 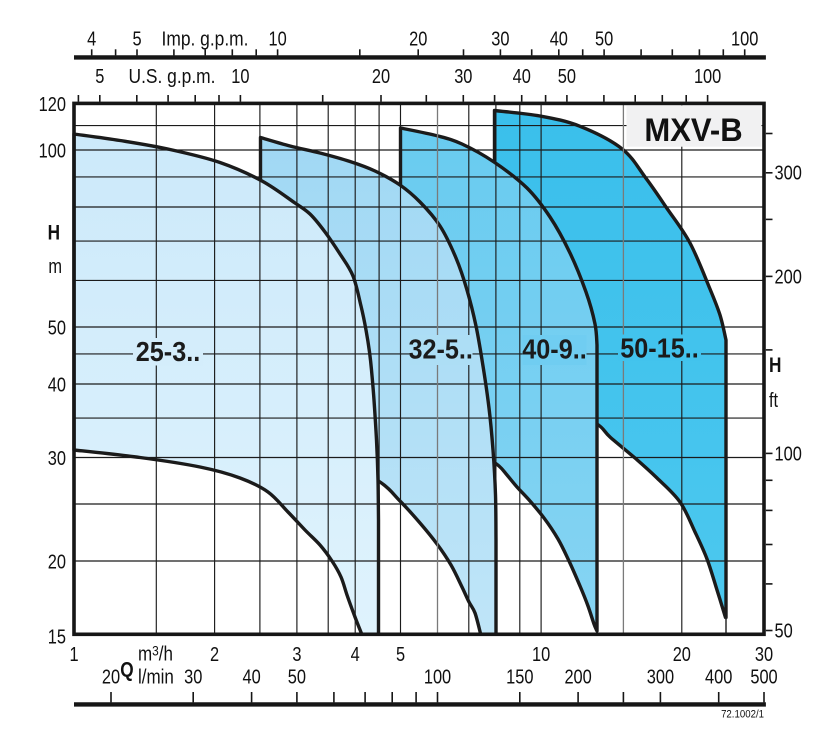 What do you see at coordinates (55, 265) in the screenshot?
I see `svg-text: m` at bounding box center [55, 265].